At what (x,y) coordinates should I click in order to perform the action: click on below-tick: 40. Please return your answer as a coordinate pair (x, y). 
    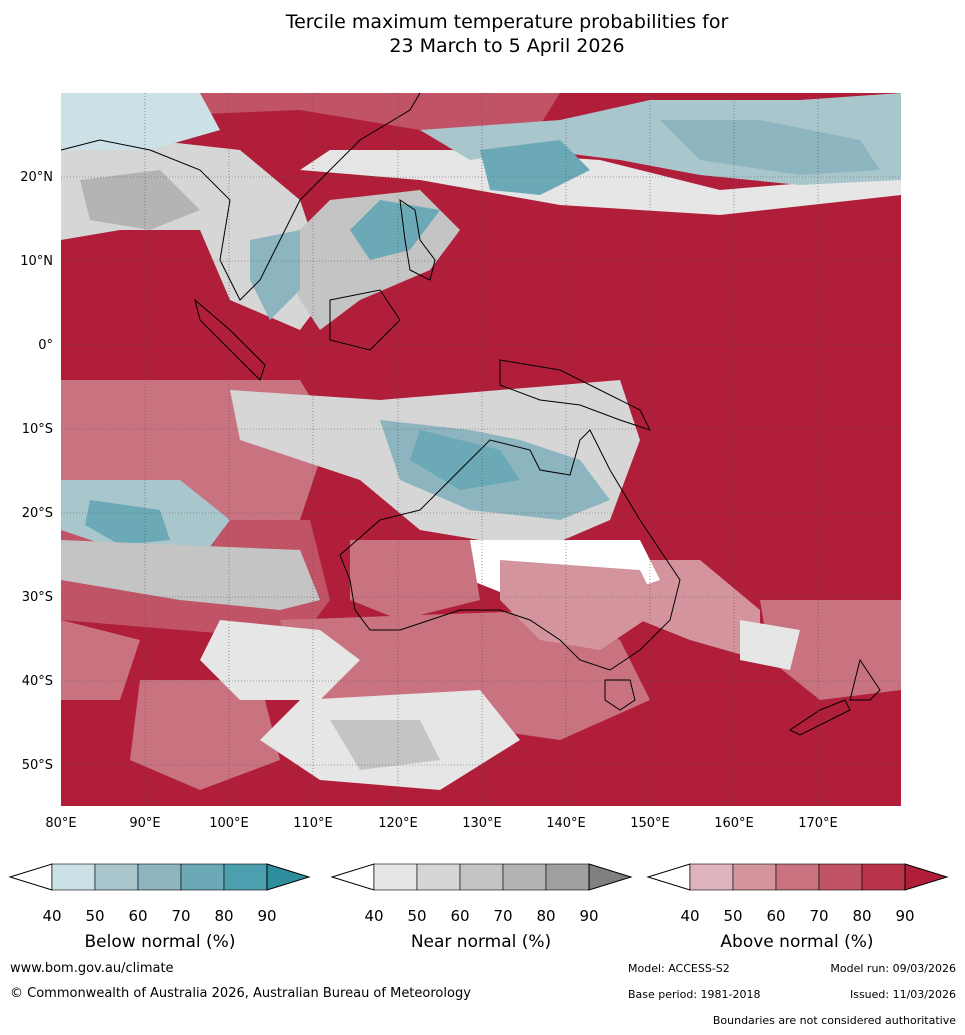
    Looking at the image, I should click on (51, 916).